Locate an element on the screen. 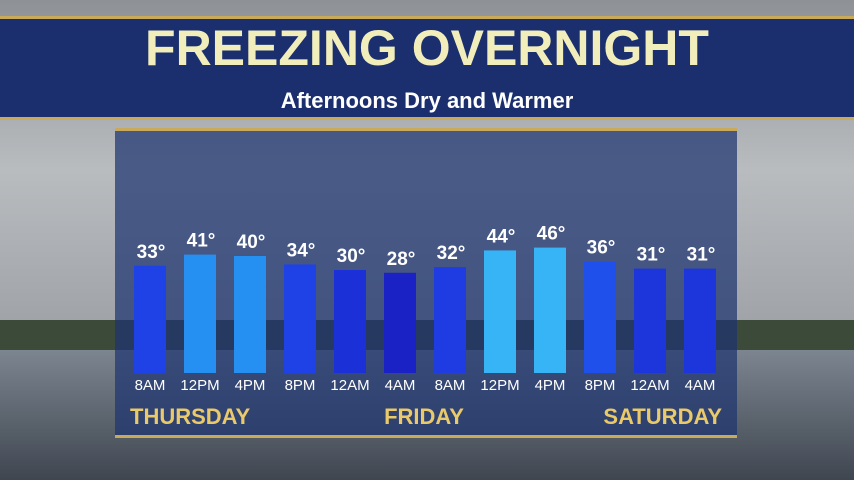 Image resolution: width=854 pixels, height=485 pixels. day-label: FRIDAY is located at coordinates (424, 416).